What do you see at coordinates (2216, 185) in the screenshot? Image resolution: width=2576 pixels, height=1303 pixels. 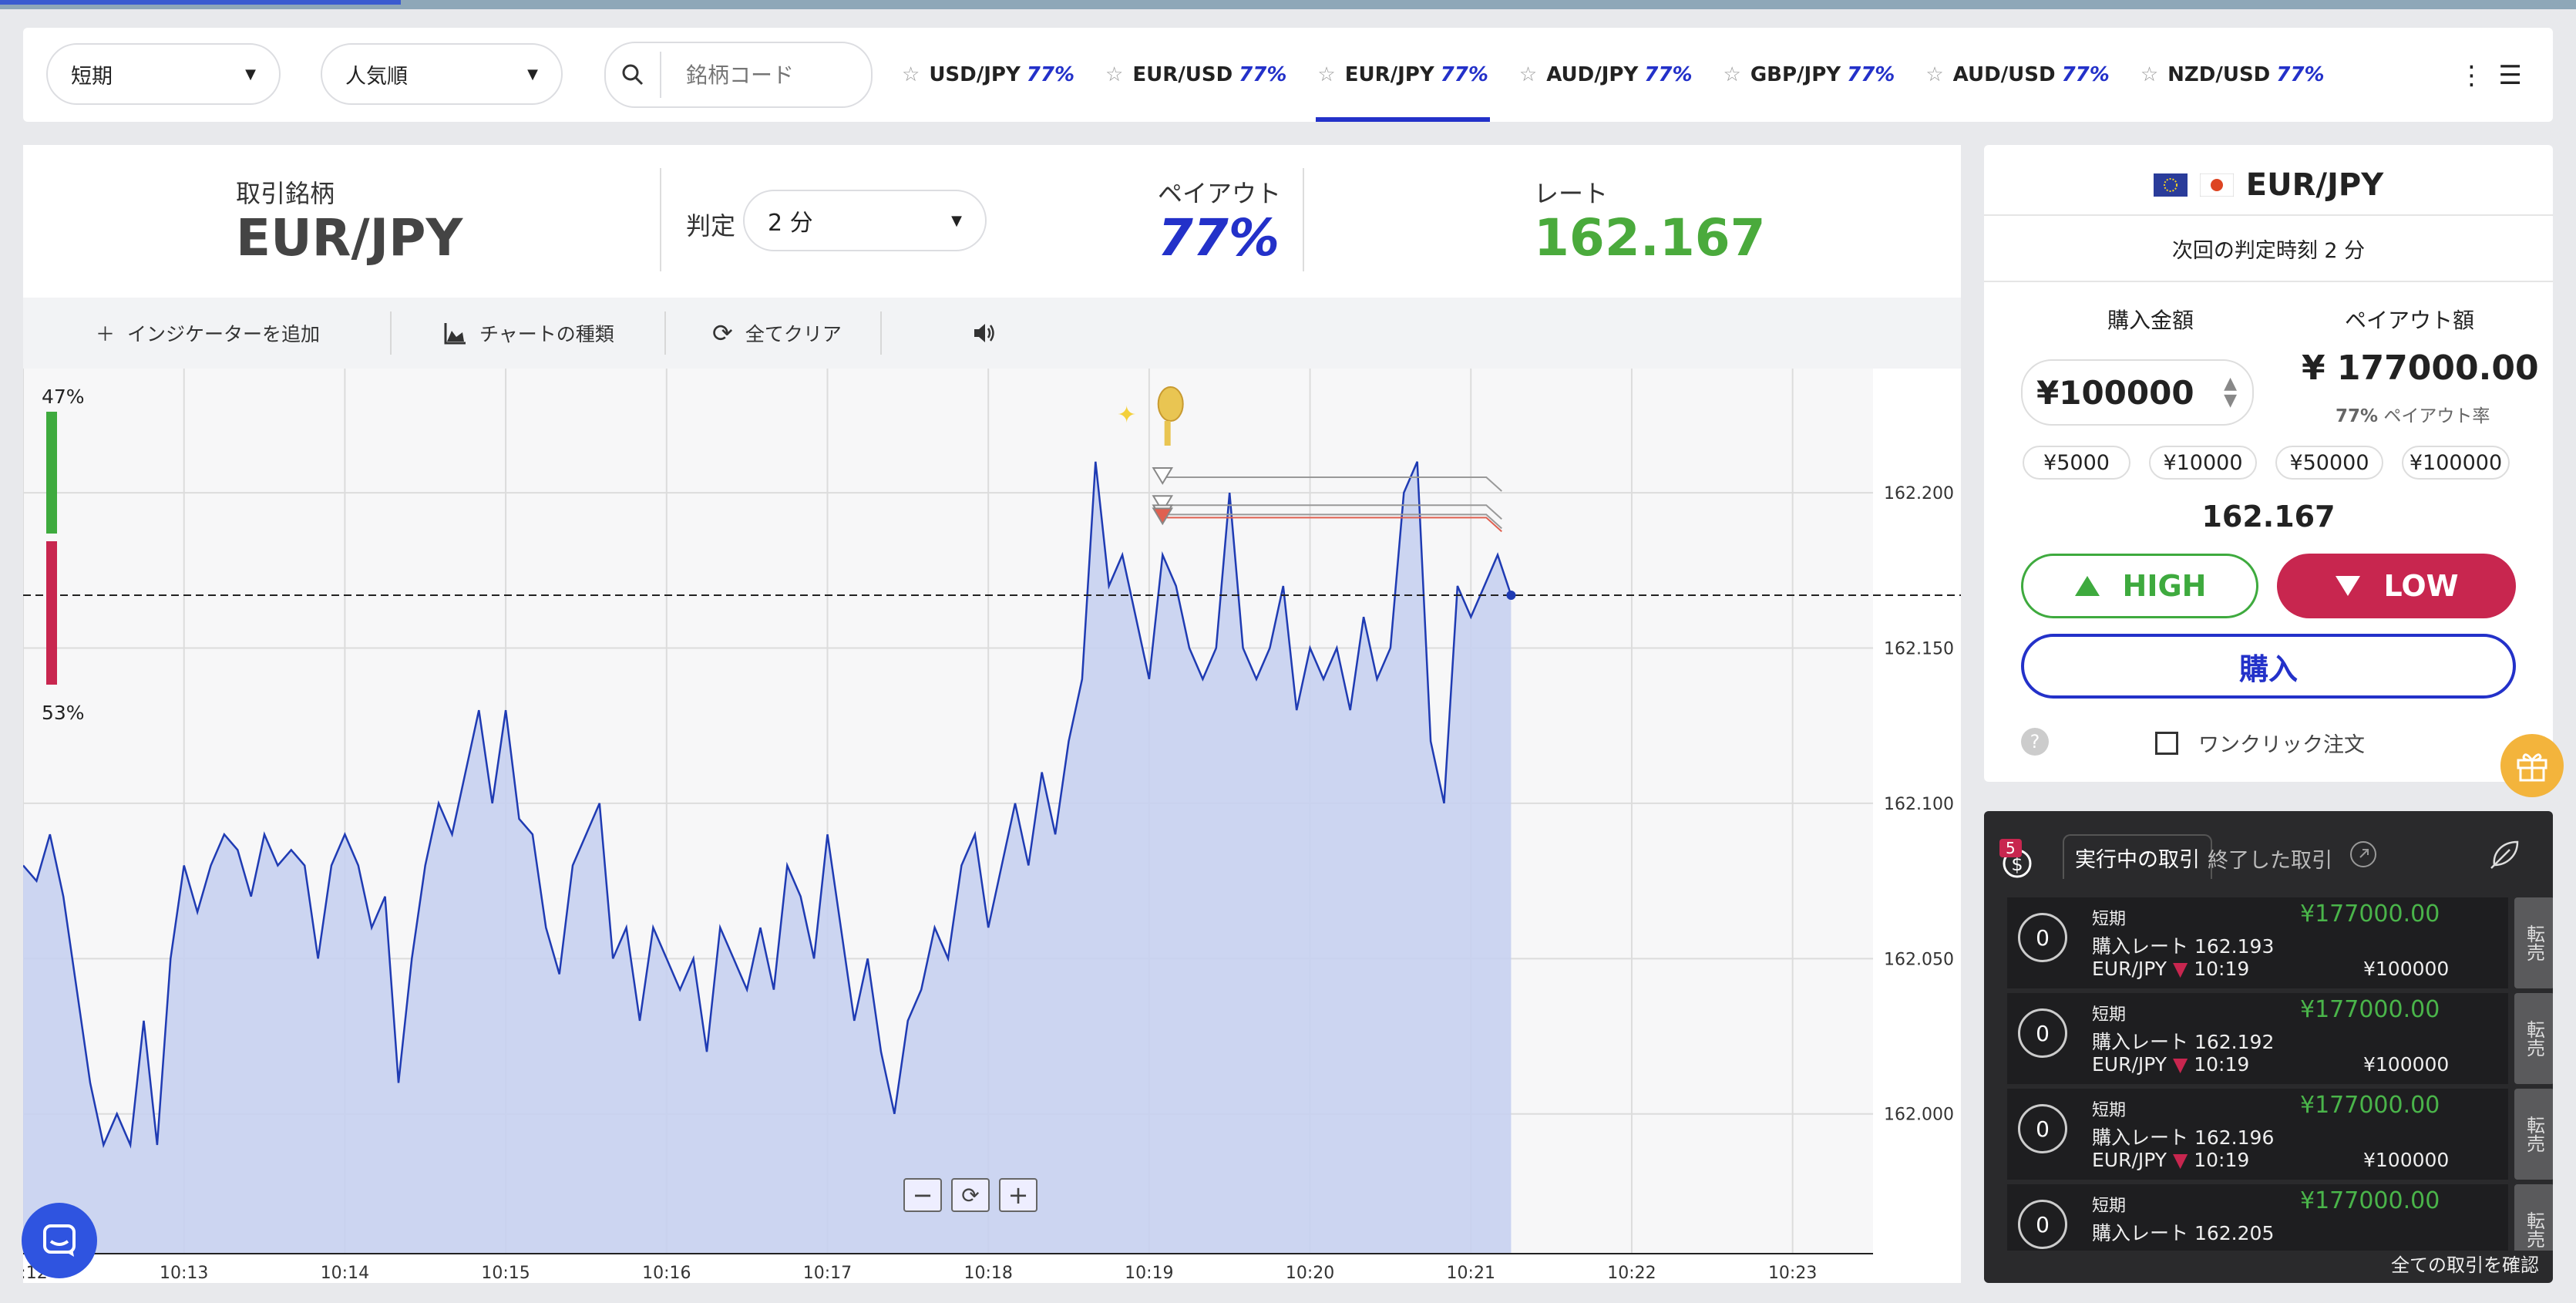 I see `jp-flag-icon` at bounding box center [2216, 185].